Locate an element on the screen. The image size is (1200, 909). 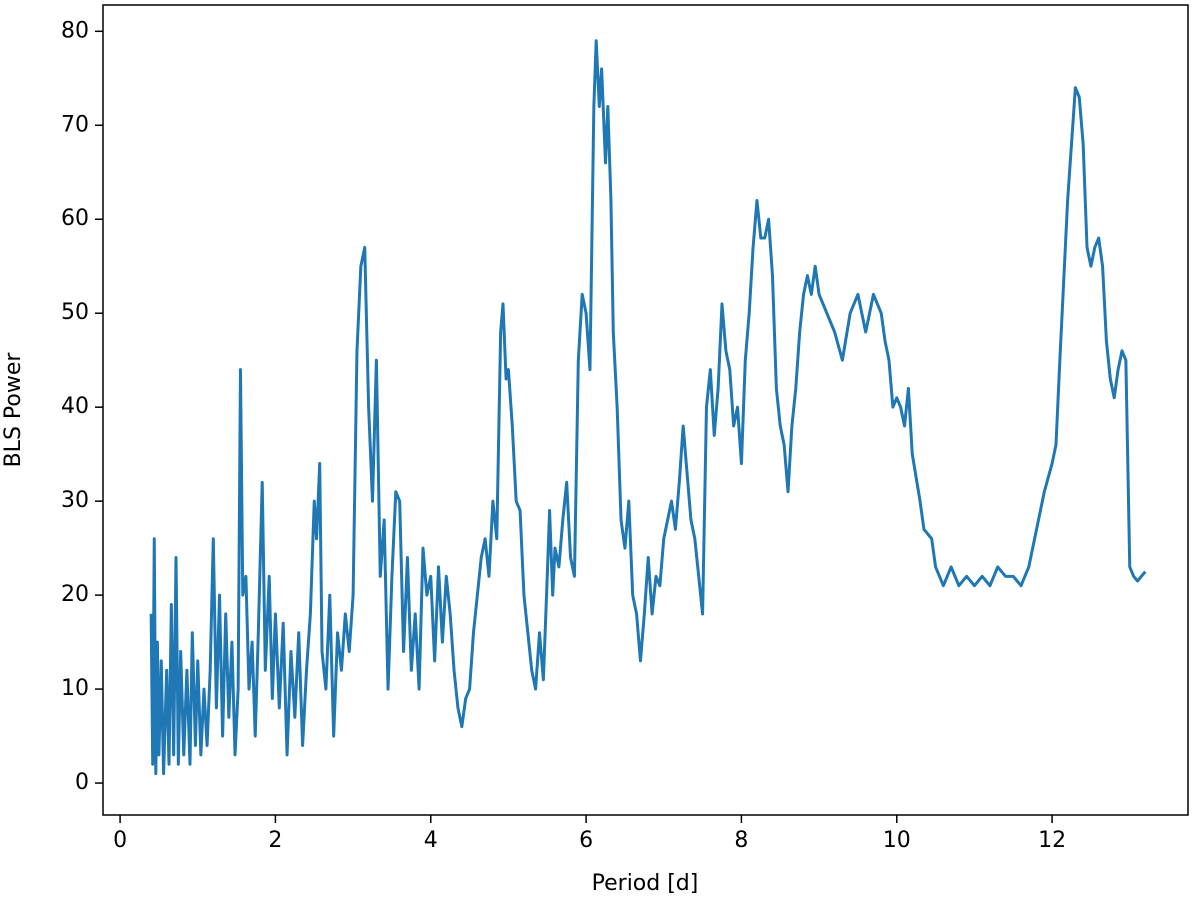
x-tick-label: 2 is located at coordinates (275, 840).